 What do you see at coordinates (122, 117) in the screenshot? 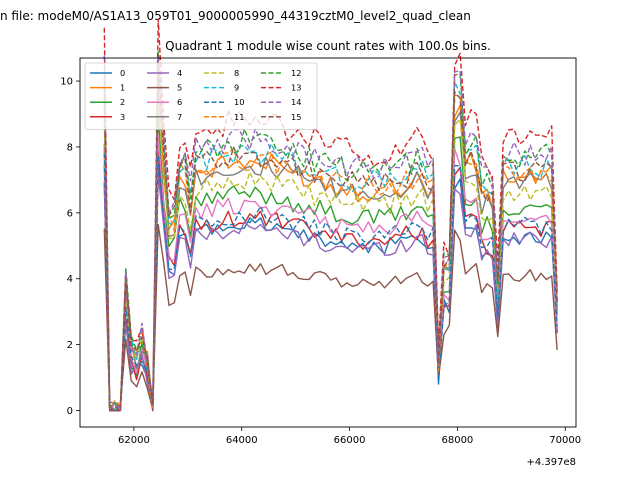
I see `legend-label: 3` at bounding box center [122, 117].